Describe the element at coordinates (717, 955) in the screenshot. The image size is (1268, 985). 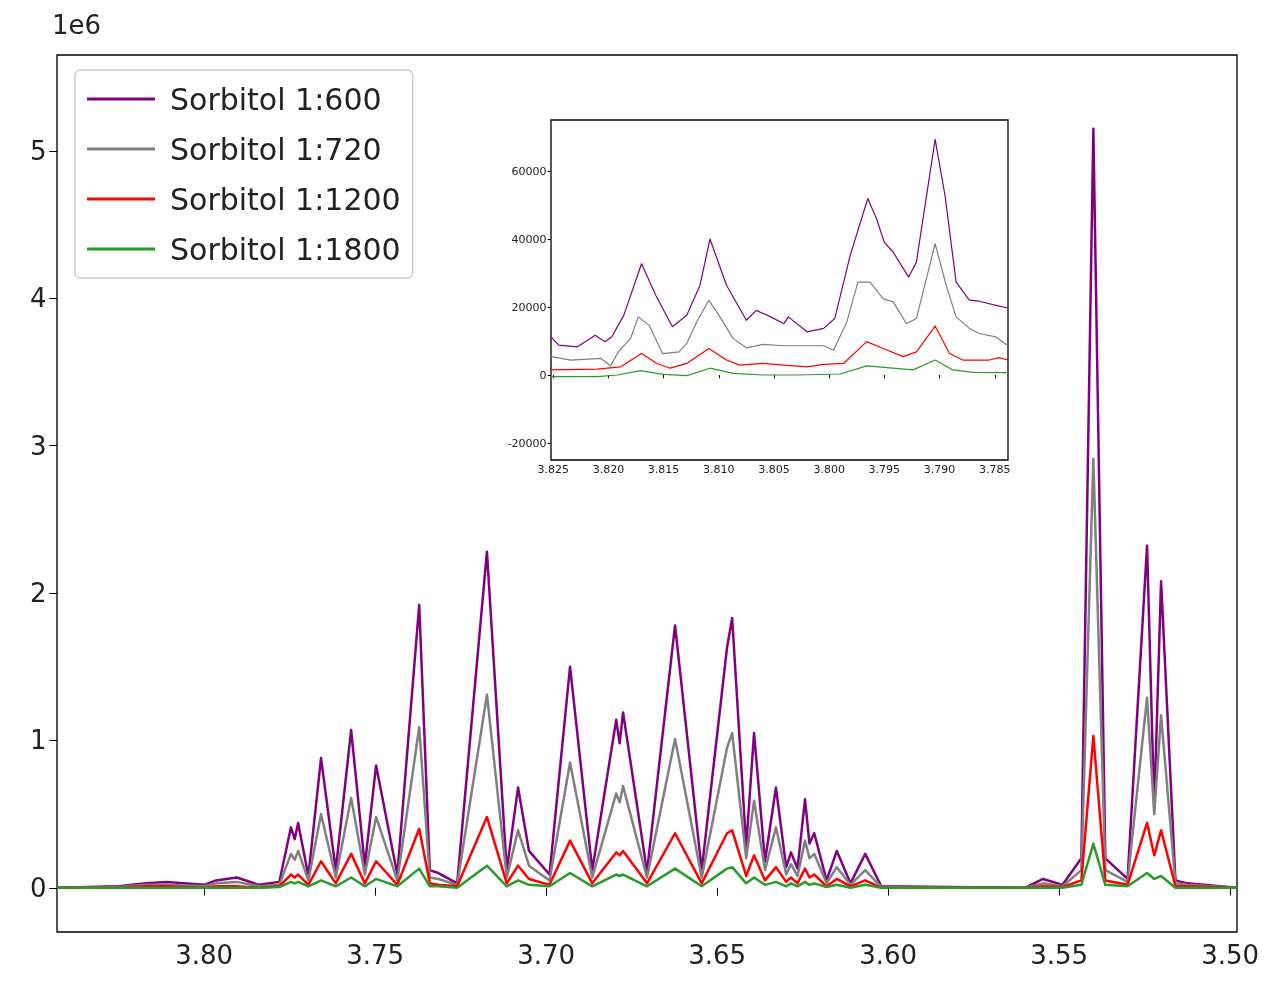
I see `x-tick-label: 3.65` at that location.